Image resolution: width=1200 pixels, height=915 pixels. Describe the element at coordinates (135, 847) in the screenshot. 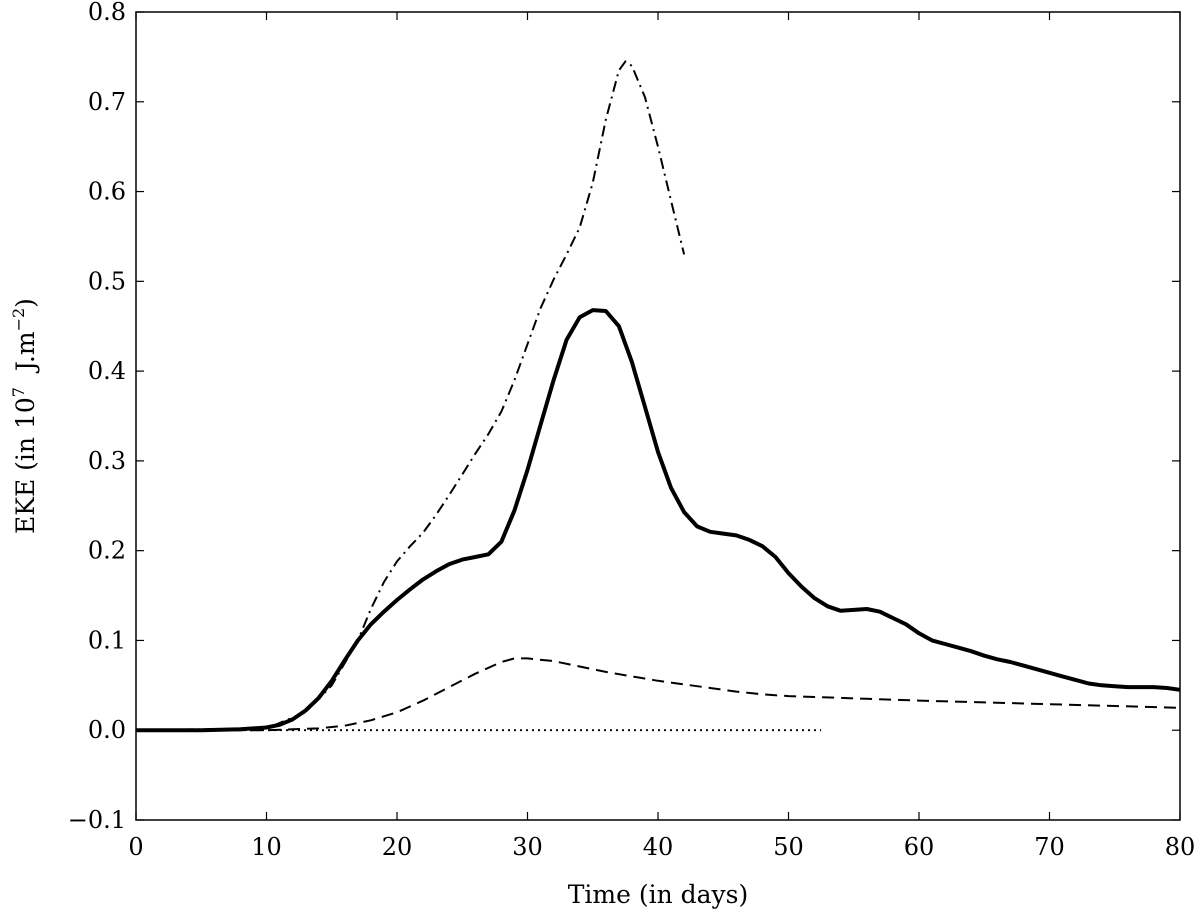

I see `x-tick-label: 0` at that location.